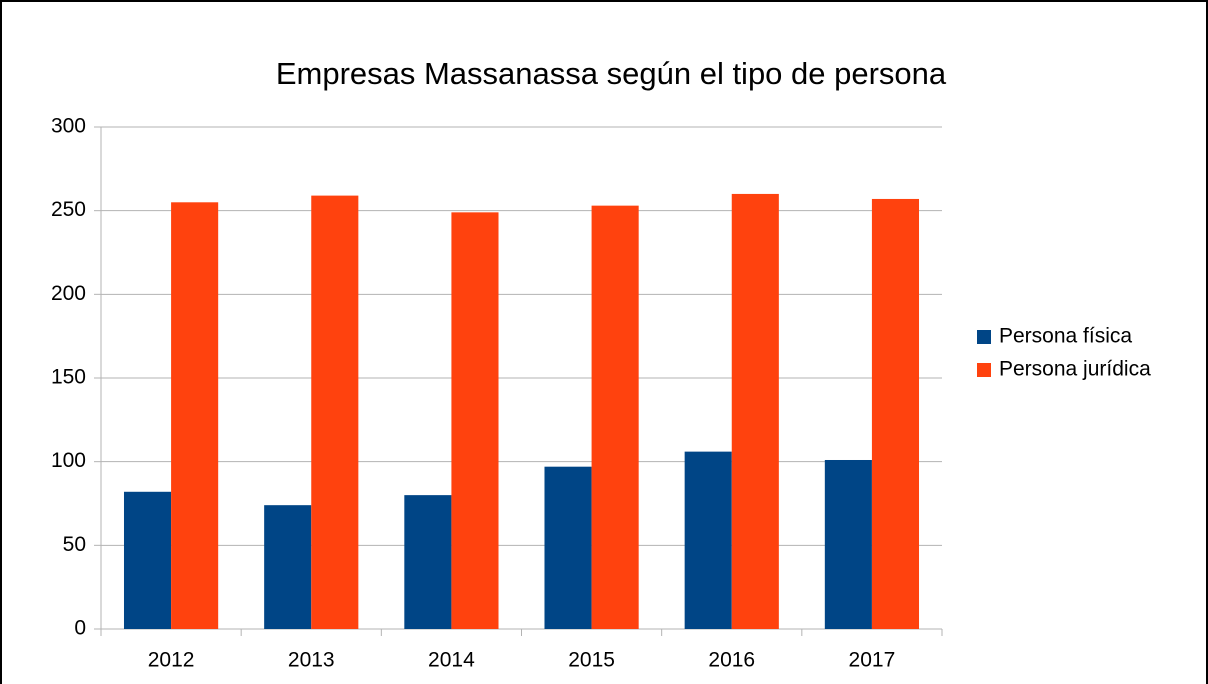  I want to click on x-tick-label: 2012, so click(171, 660).